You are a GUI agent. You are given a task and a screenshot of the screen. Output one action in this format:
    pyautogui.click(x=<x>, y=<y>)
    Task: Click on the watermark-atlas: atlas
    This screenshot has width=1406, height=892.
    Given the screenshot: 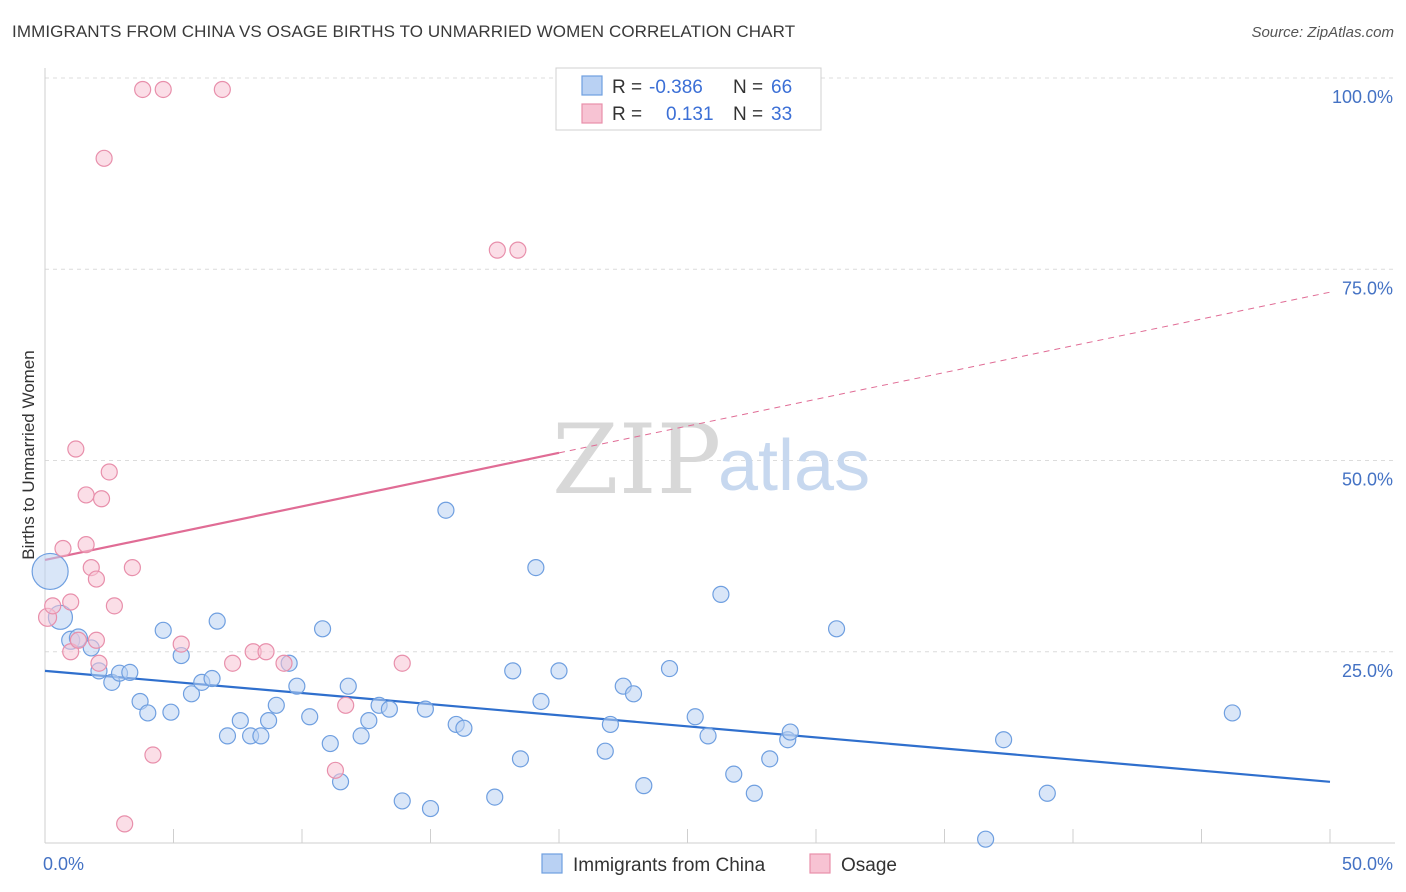 What is the action you would take?
    pyautogui.click(x=794, y=466)
    